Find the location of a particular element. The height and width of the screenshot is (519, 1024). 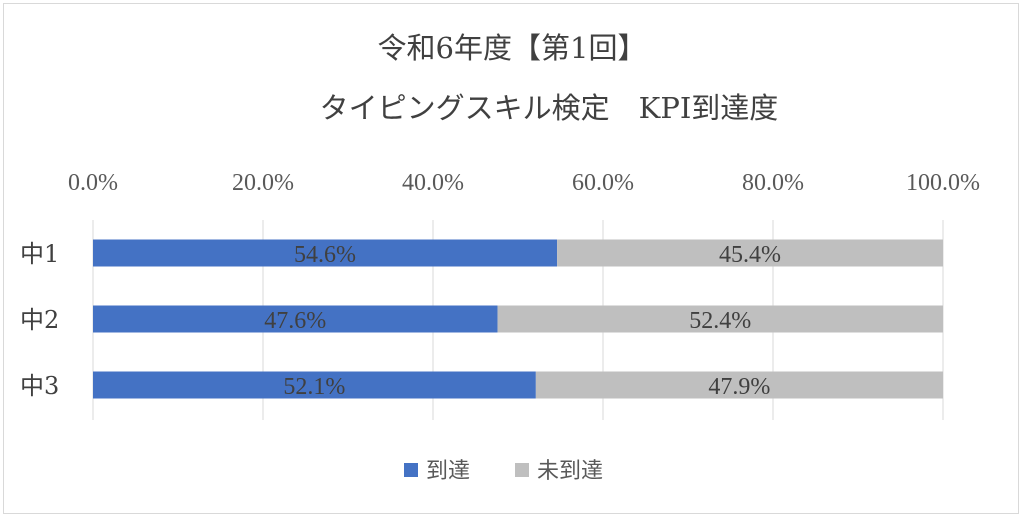

data-label: 52.1% is located at coordinates (314, 387).